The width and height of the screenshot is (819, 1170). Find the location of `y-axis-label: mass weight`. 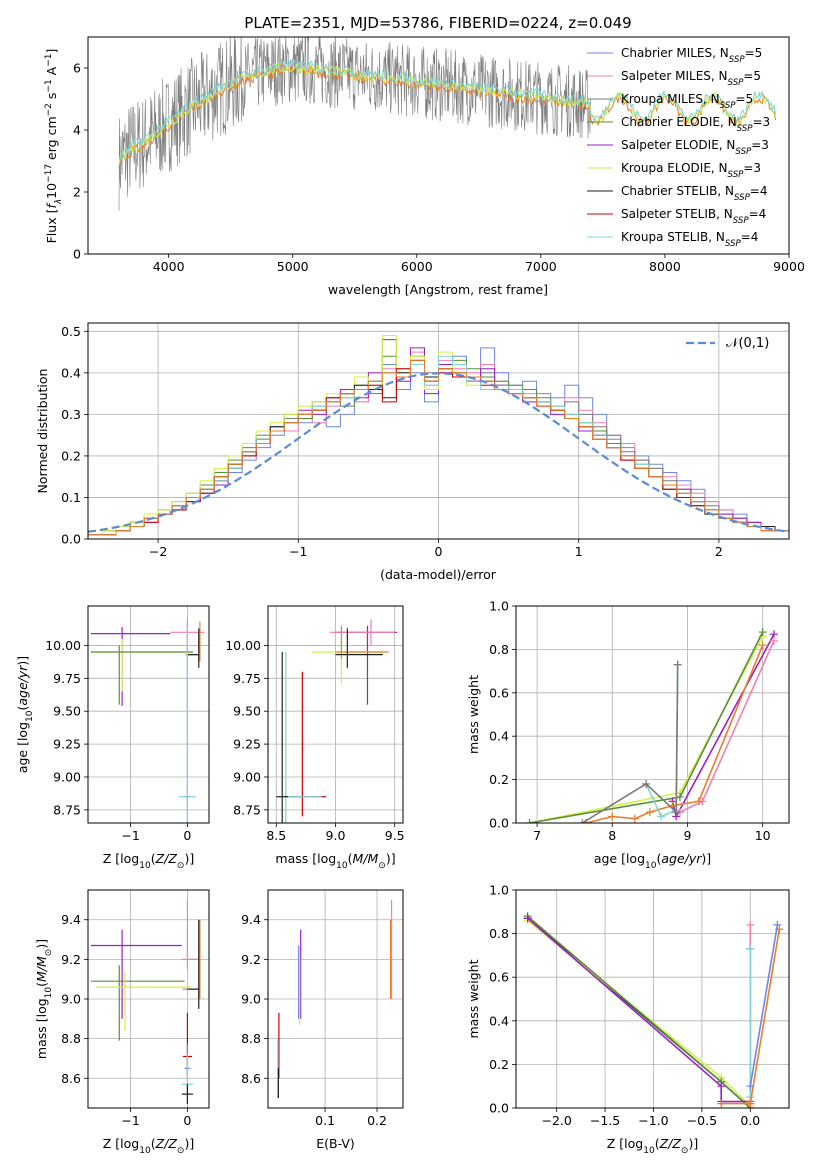

y-axis-label: mass weight is located at coordinates (473, 998).